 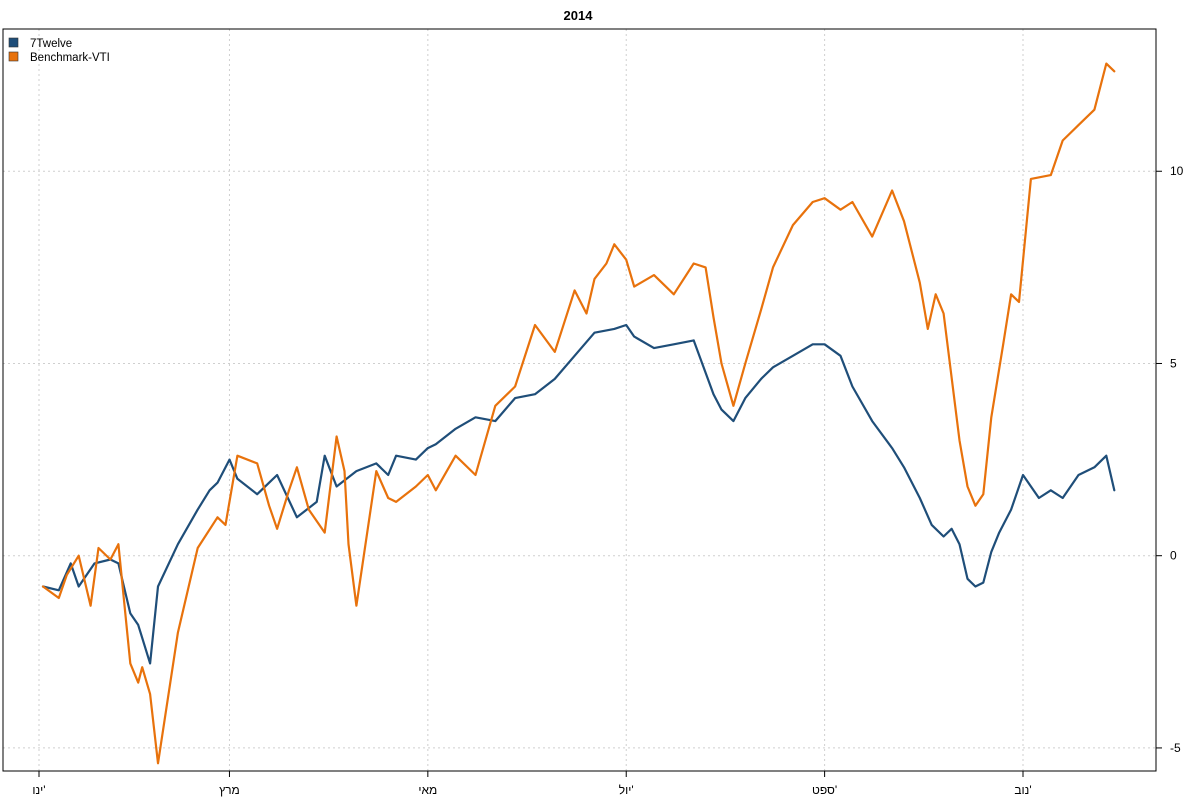 I want to click on x-tick-label: יול', so click(x=626, y=790).